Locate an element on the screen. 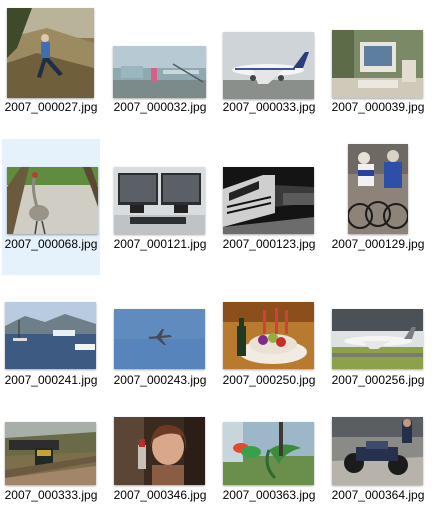 The width and height of the screenshot is (436, 523). file-name: 2007_000123.jp is located at coordinates (265, 244).